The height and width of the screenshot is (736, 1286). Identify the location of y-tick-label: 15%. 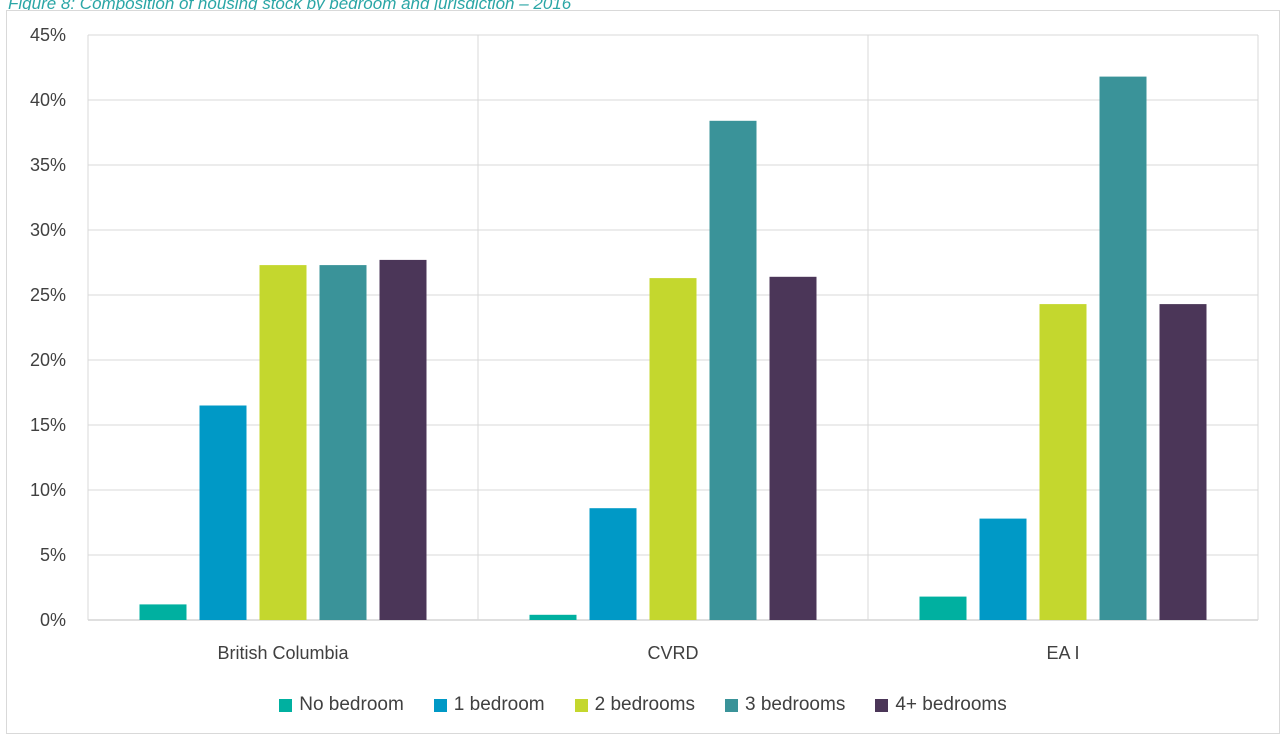
(48, 425).